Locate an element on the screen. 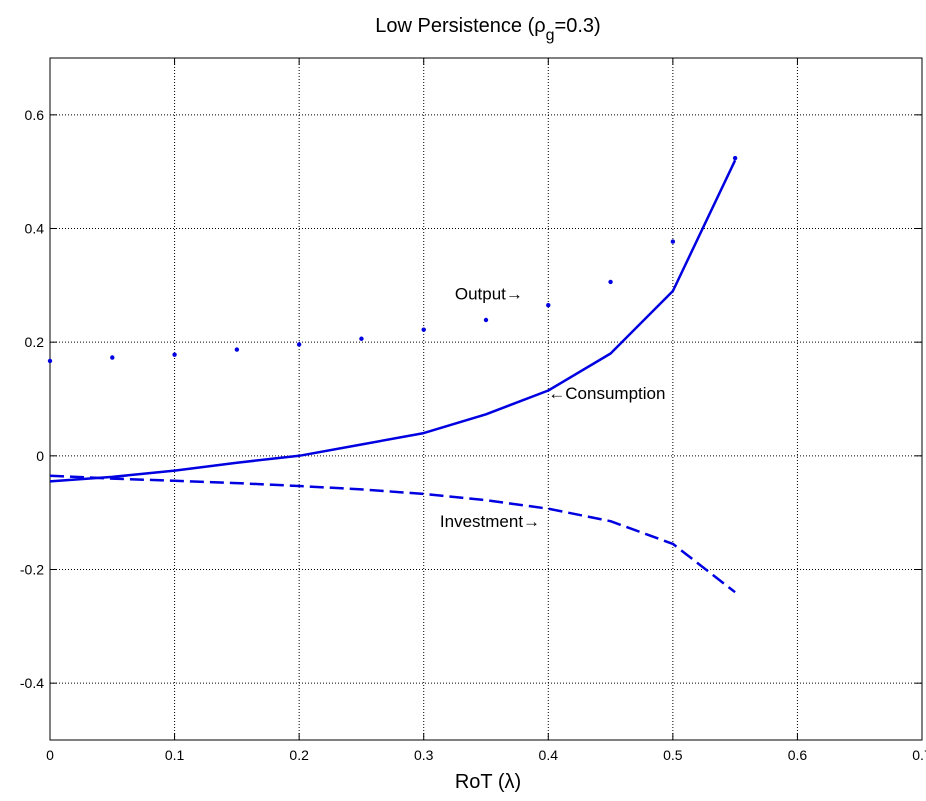 This screenshot has width=926, height=801. x-tick-label: 0 is located at coordinates (50, 755).